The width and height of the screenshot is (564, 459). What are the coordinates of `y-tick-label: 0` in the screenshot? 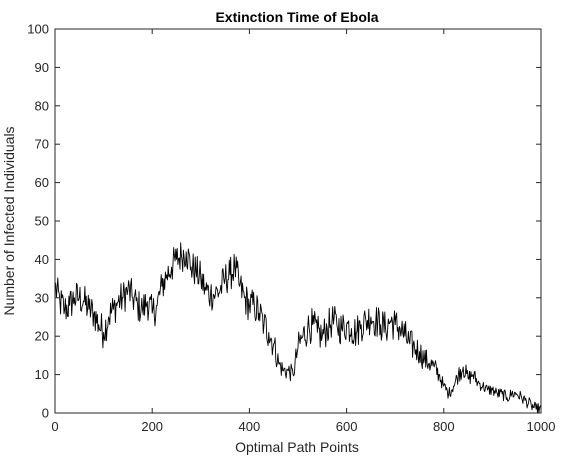 It's located at (45, 413).